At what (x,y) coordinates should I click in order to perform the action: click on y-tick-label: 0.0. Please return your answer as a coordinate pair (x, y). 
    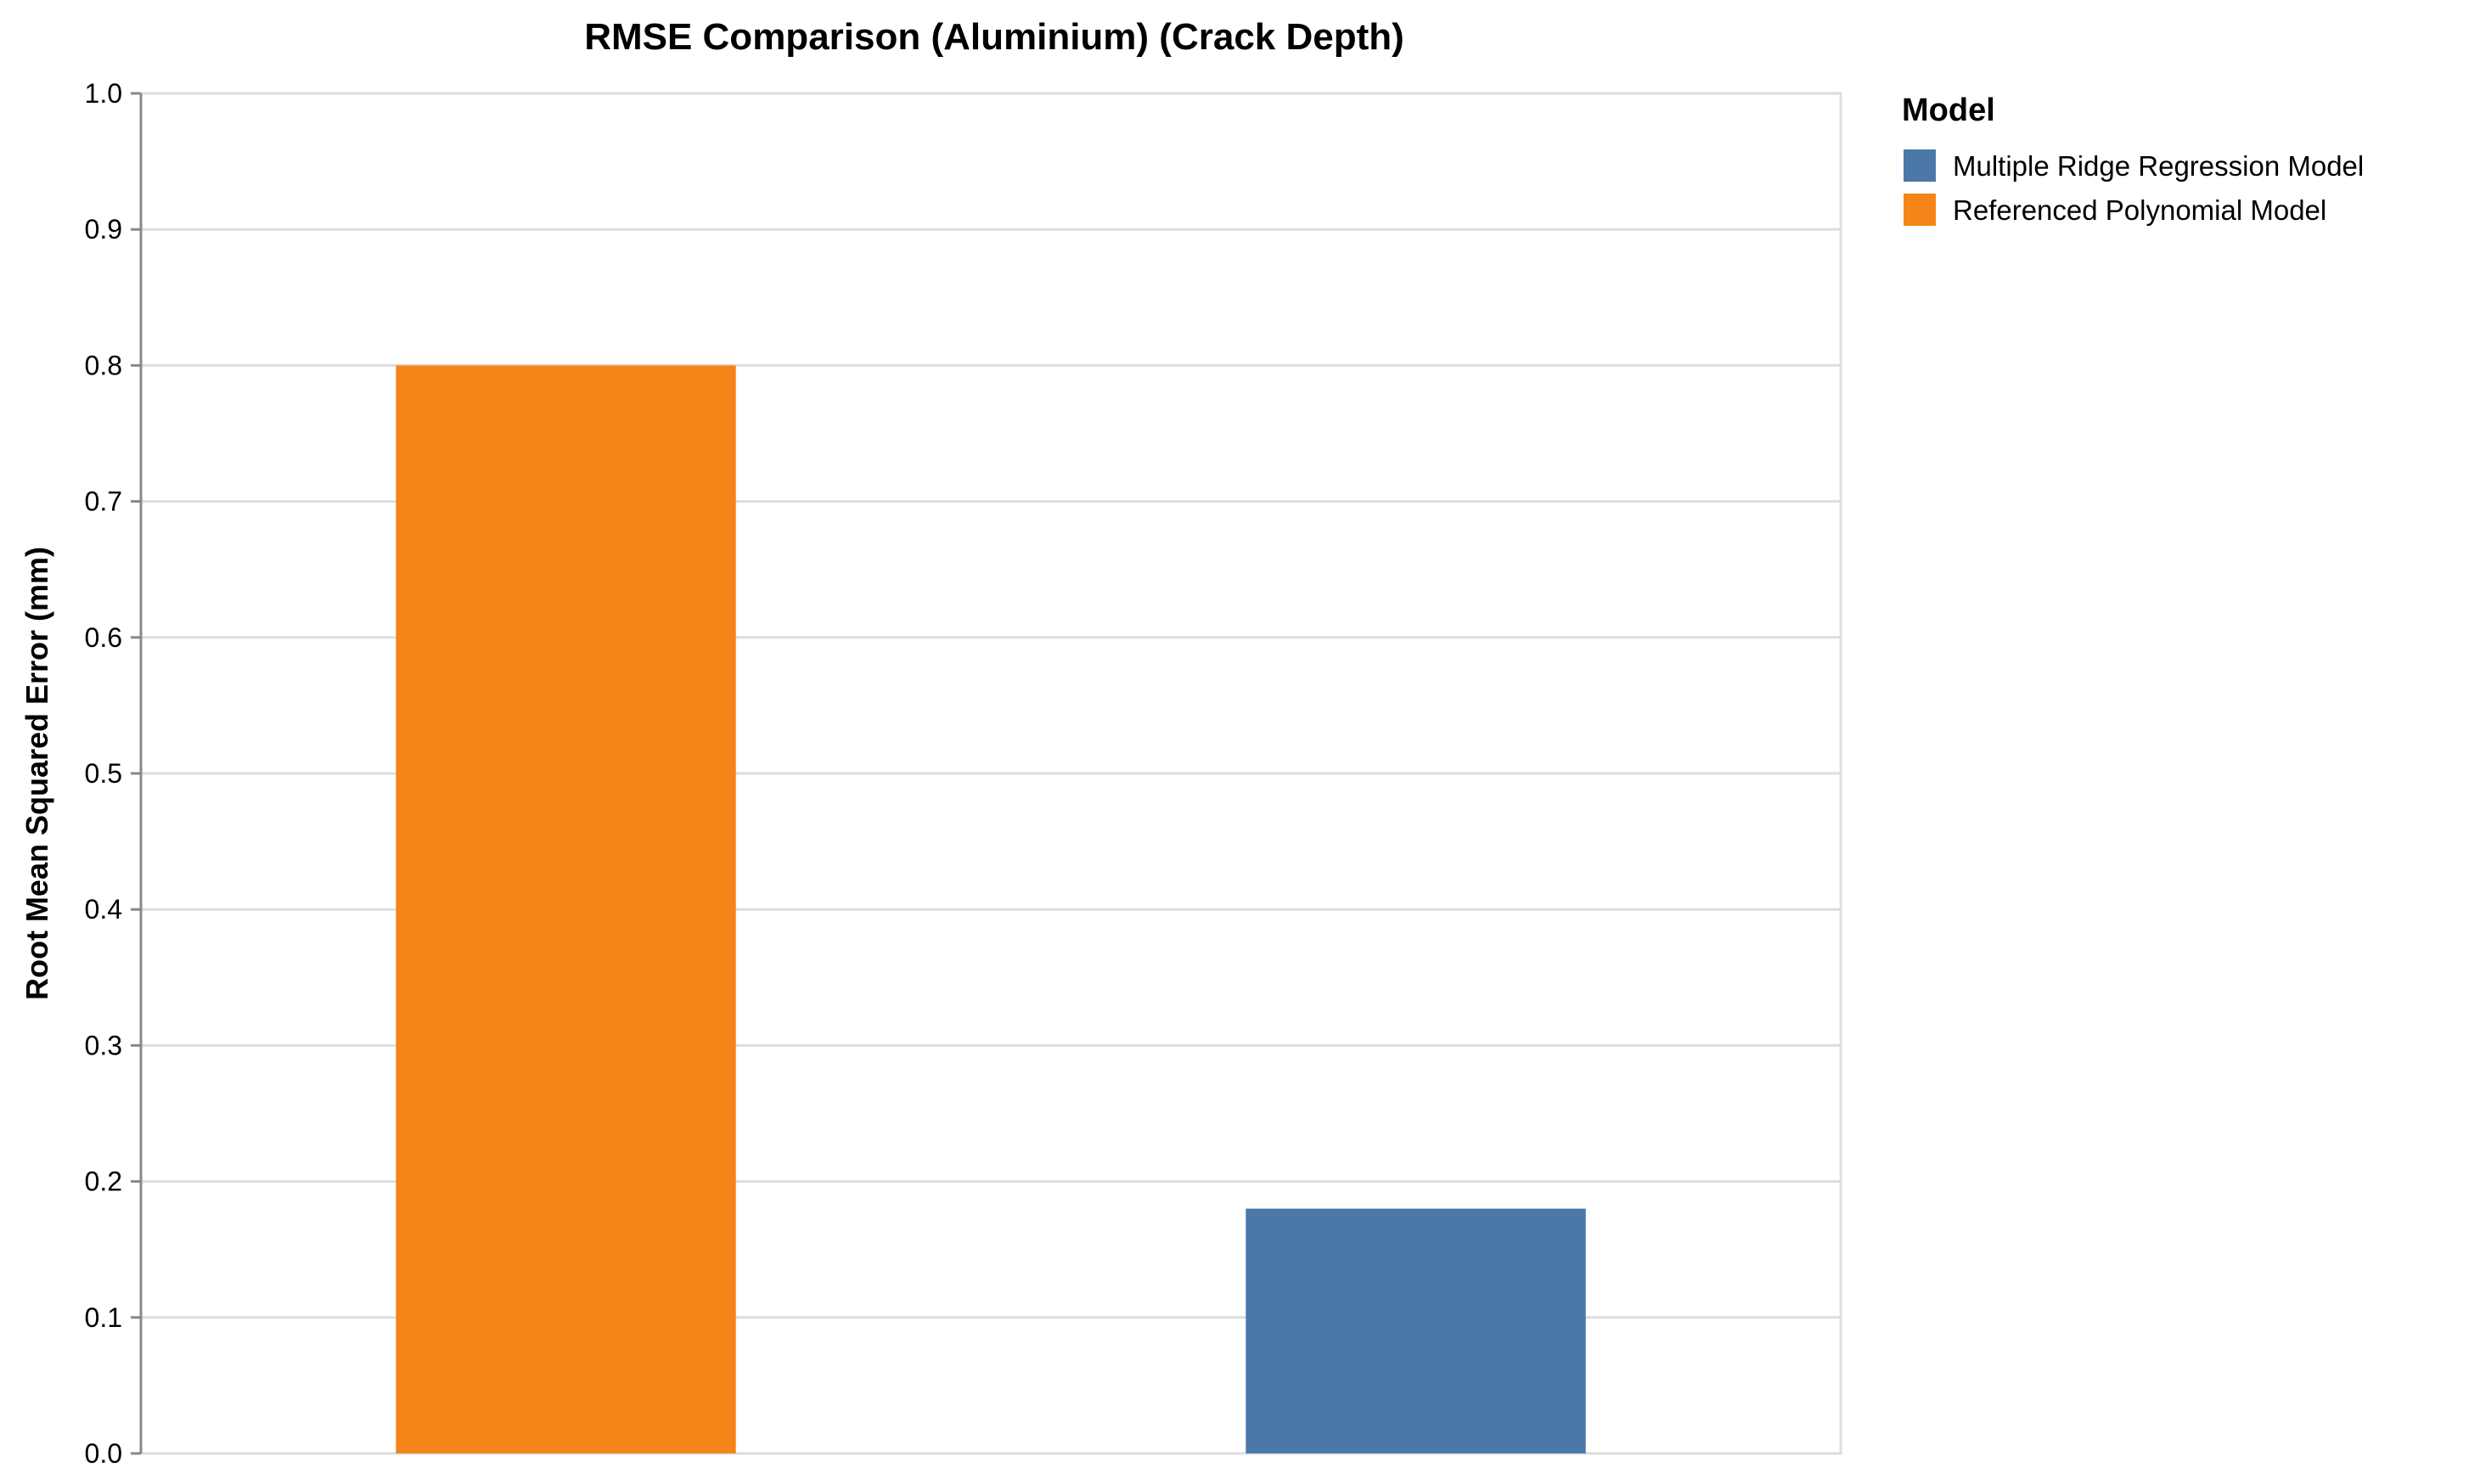
    Looking at the image, I should click on (103, 1454).